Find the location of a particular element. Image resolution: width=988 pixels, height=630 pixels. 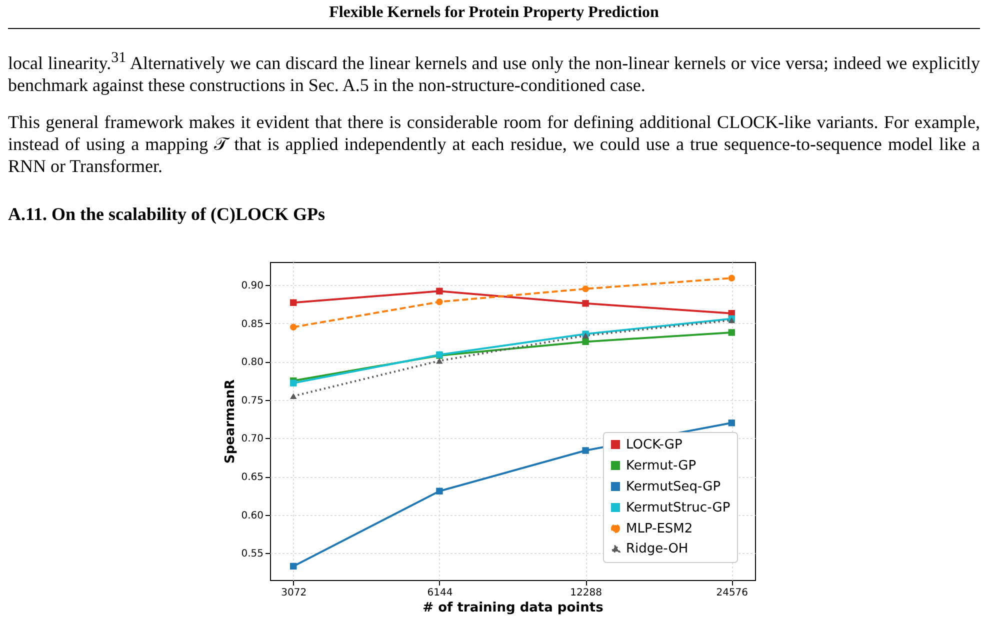

y-axis-title: SpearmanR is located at coordinates (230, 421).